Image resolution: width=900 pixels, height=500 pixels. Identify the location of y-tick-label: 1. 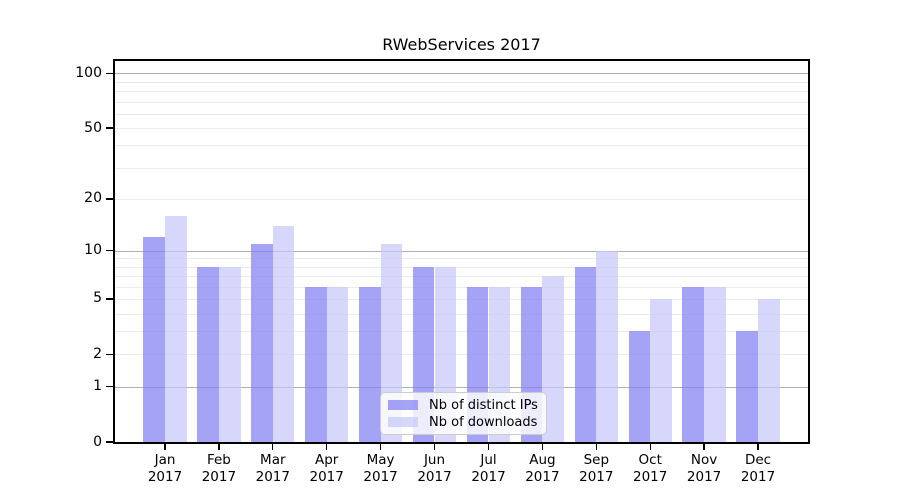
(97, 386).